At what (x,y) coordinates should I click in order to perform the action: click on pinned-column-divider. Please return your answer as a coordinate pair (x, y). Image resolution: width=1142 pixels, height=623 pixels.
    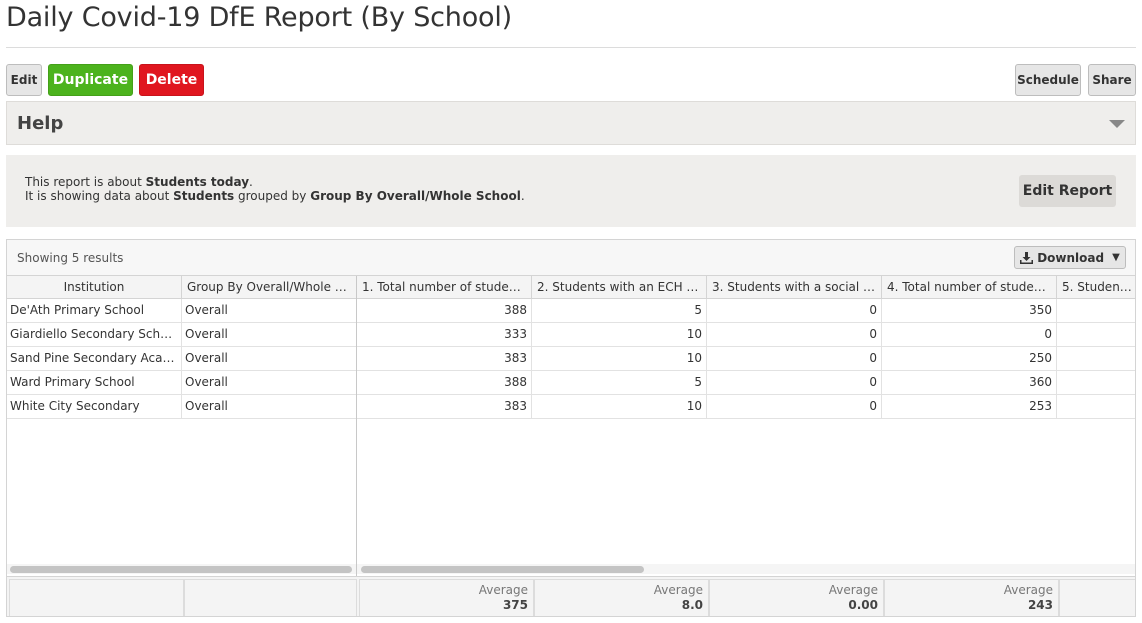
    Looking at the image, I should click on (356, 446).